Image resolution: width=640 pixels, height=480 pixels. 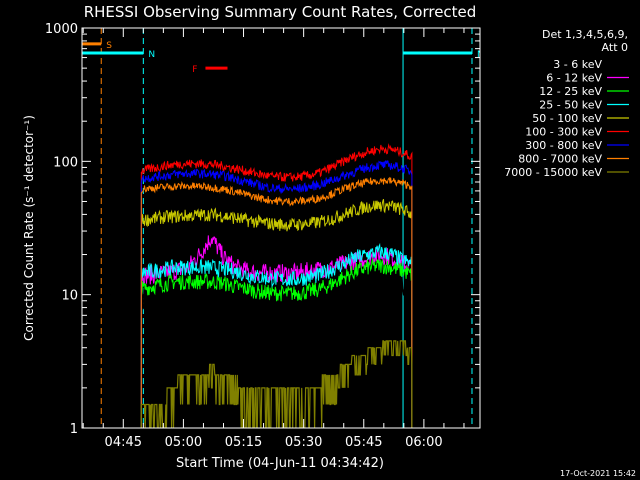 I want to click on legend-header-line: Det 1,3,4,5,6,9,, so click(x=585, y=34).